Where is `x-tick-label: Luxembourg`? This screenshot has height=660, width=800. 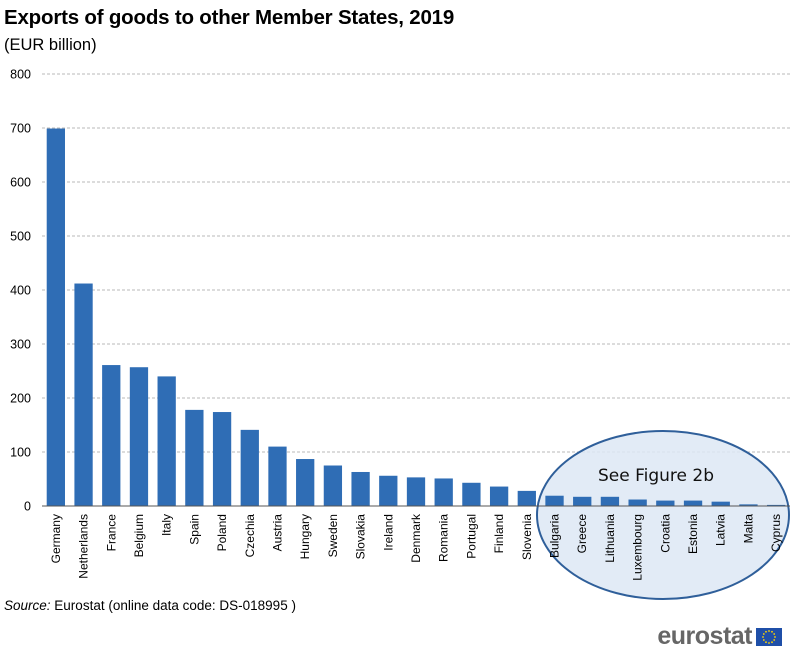 x-tick-label: Luxembourg is located at coordinates (638, 547).